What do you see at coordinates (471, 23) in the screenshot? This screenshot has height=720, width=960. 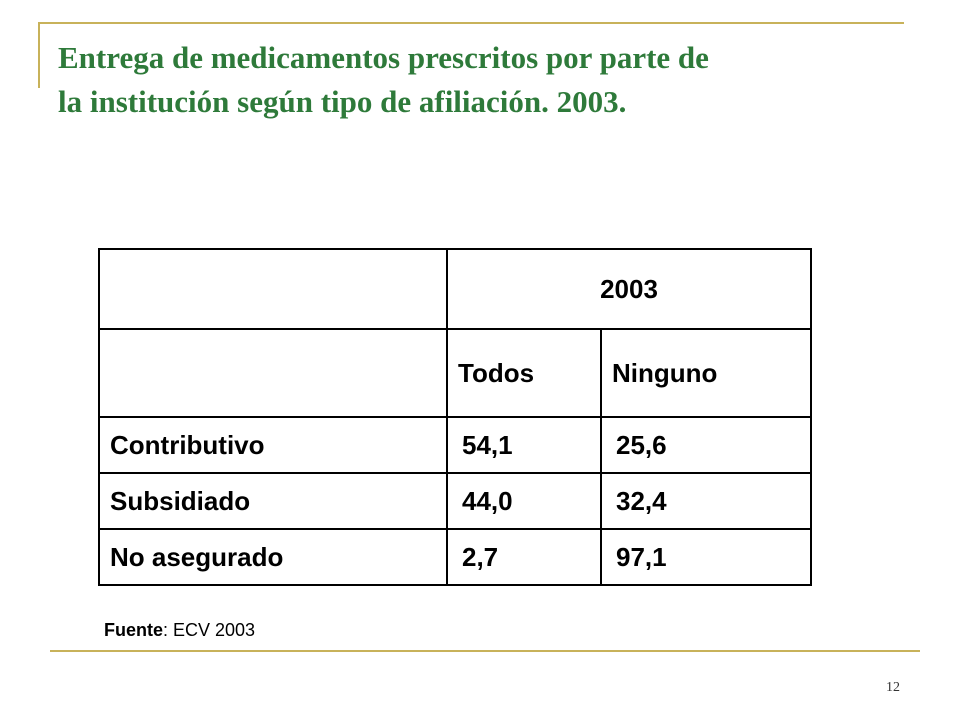 I see `top-rule` at bounding box center [471, 23].